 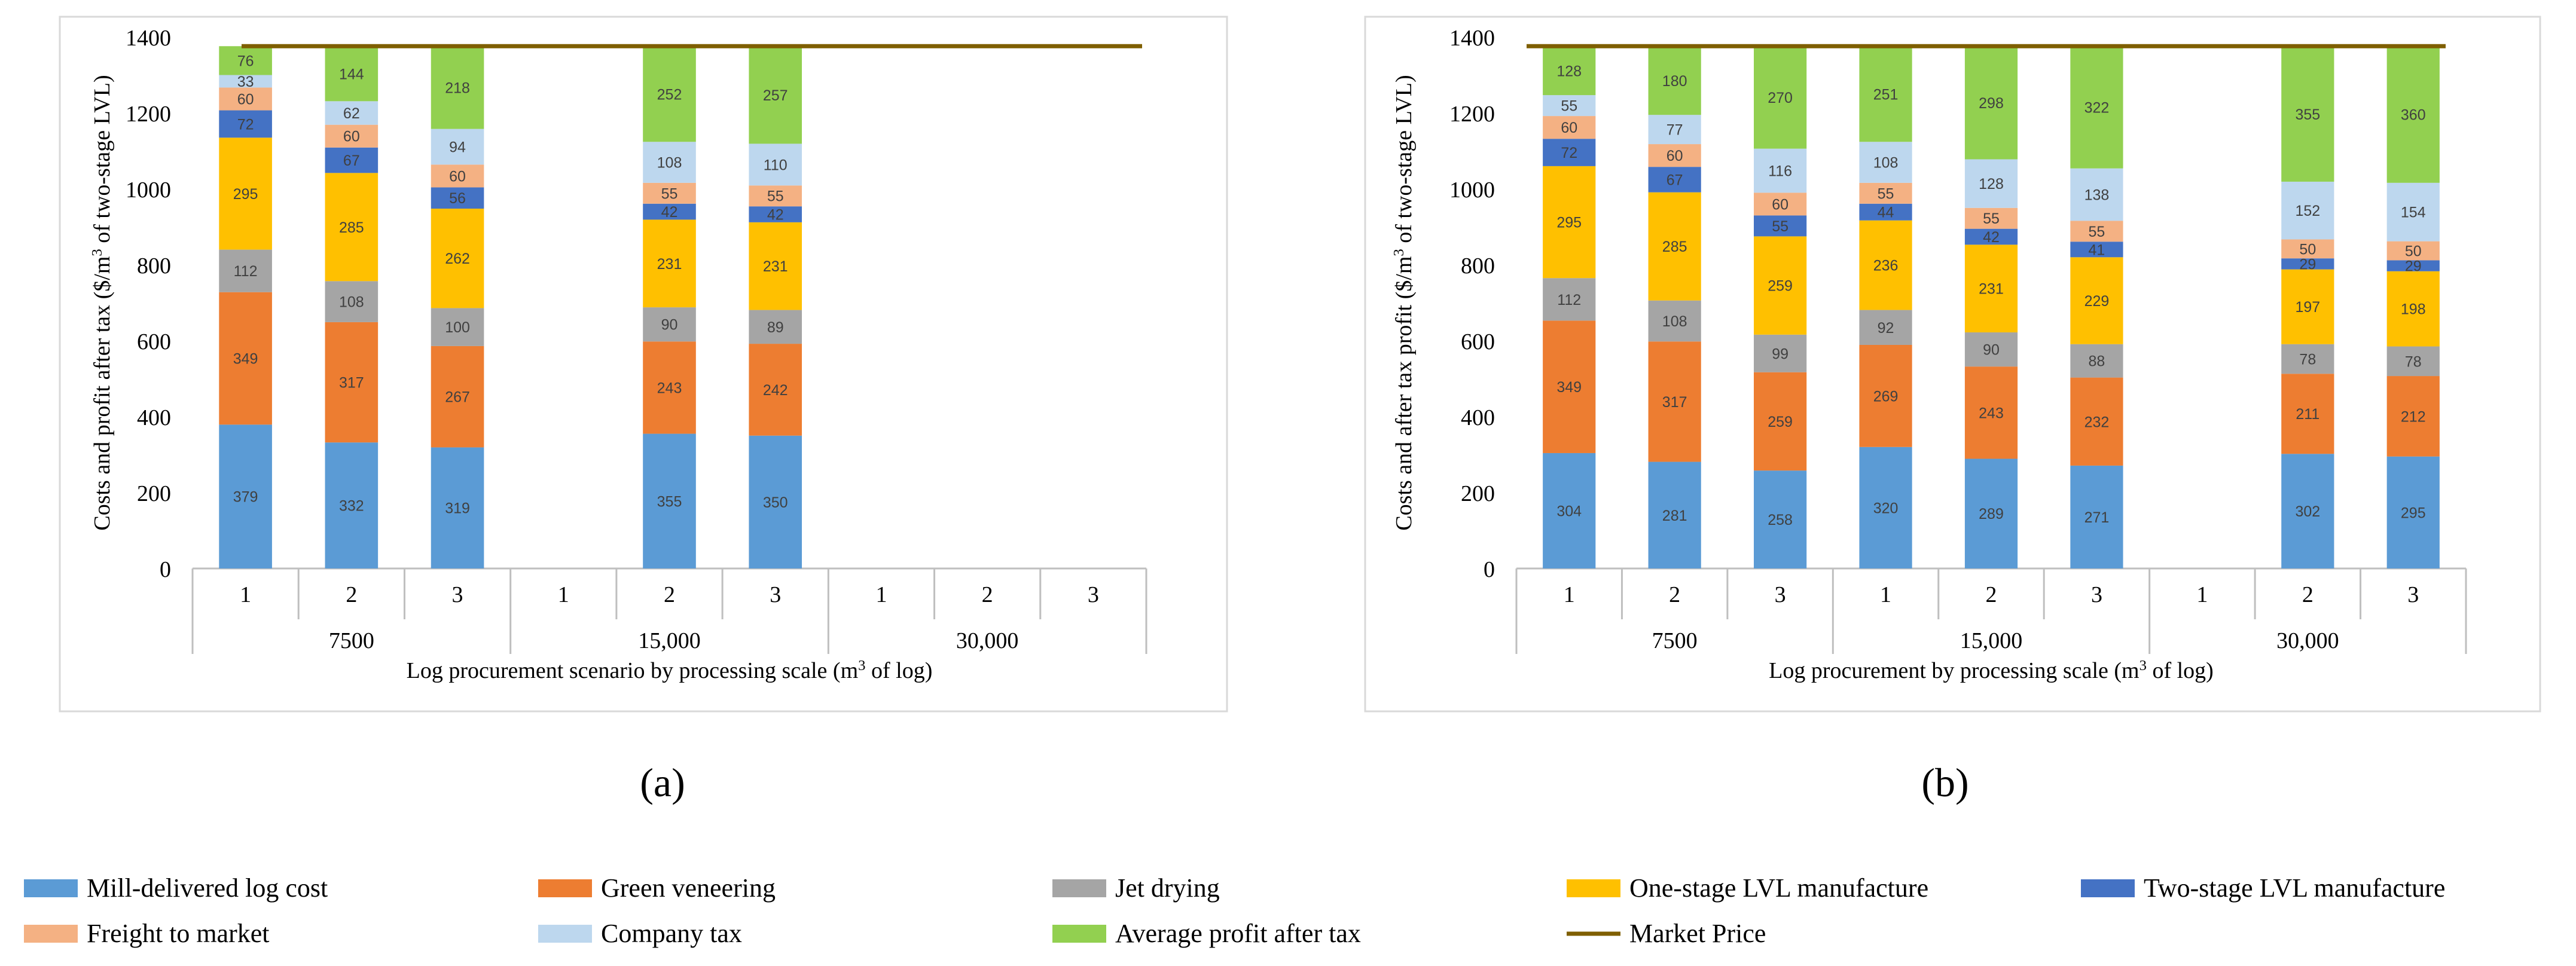 I want to click on y-tick-label: 200, so click(x=1478, y=493).